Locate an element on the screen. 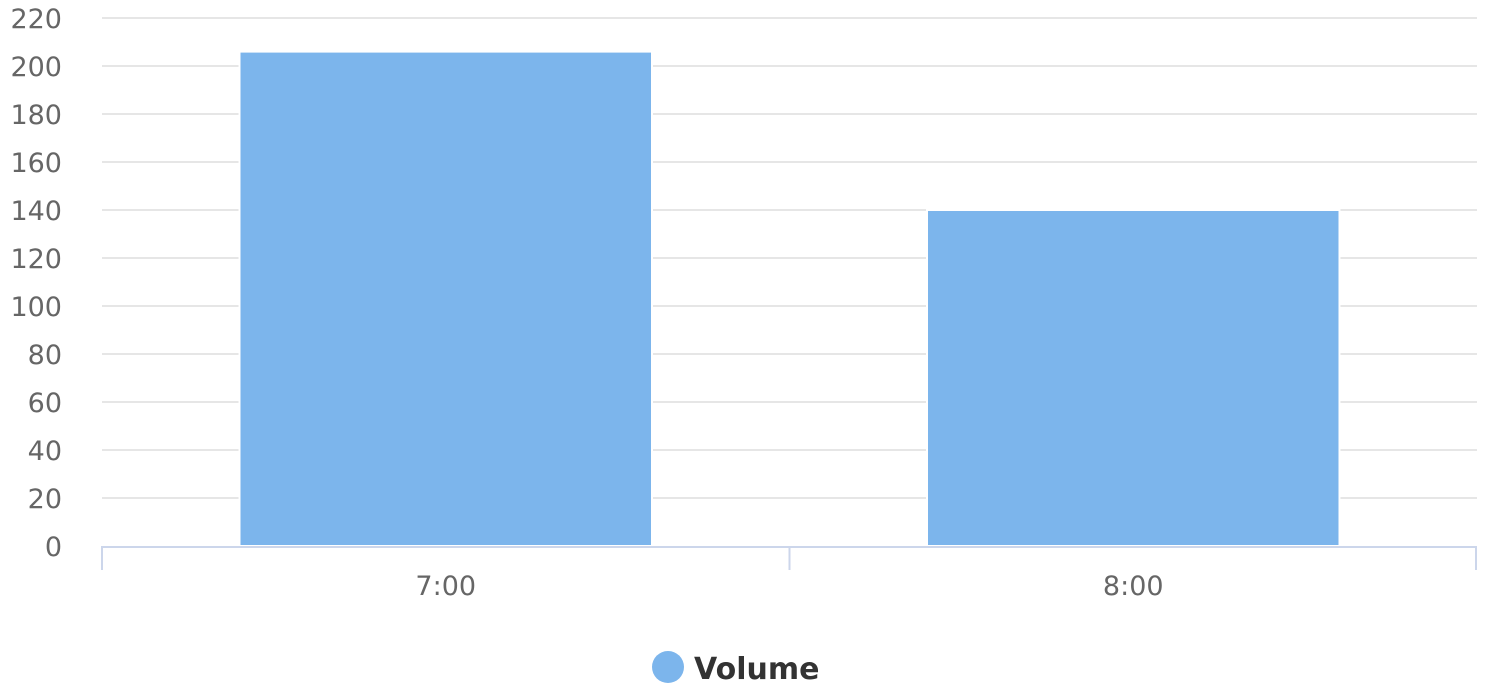  legend-label-volume: Volume is located at coordinates (756, 669).